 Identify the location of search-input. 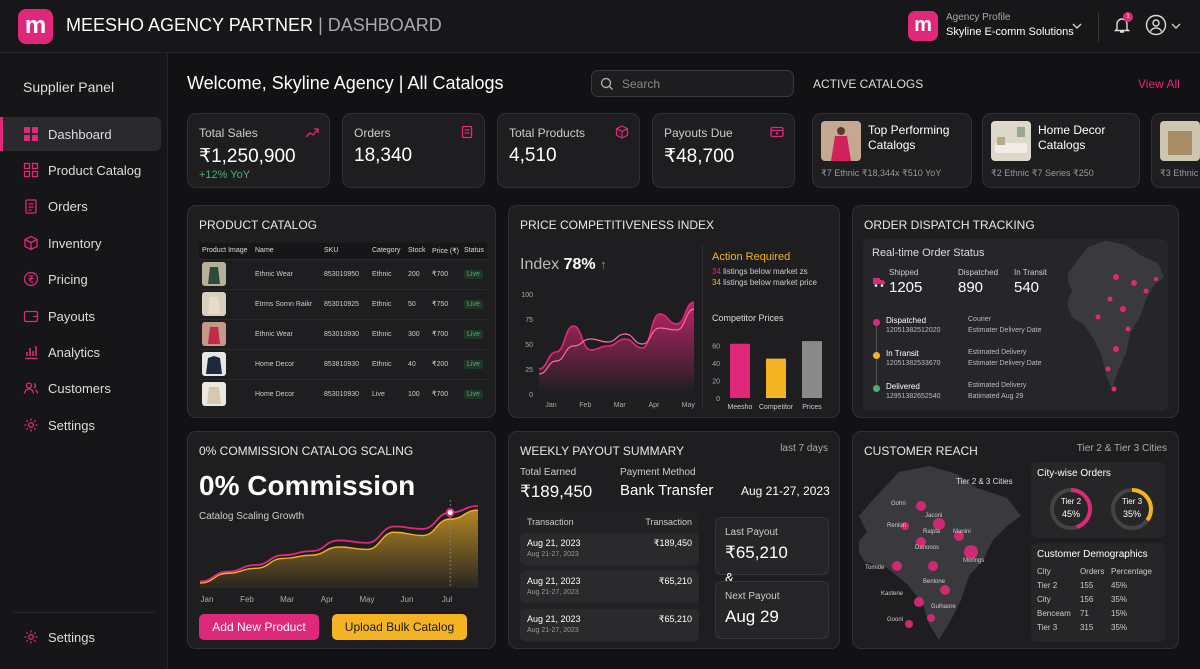
(697, 83).